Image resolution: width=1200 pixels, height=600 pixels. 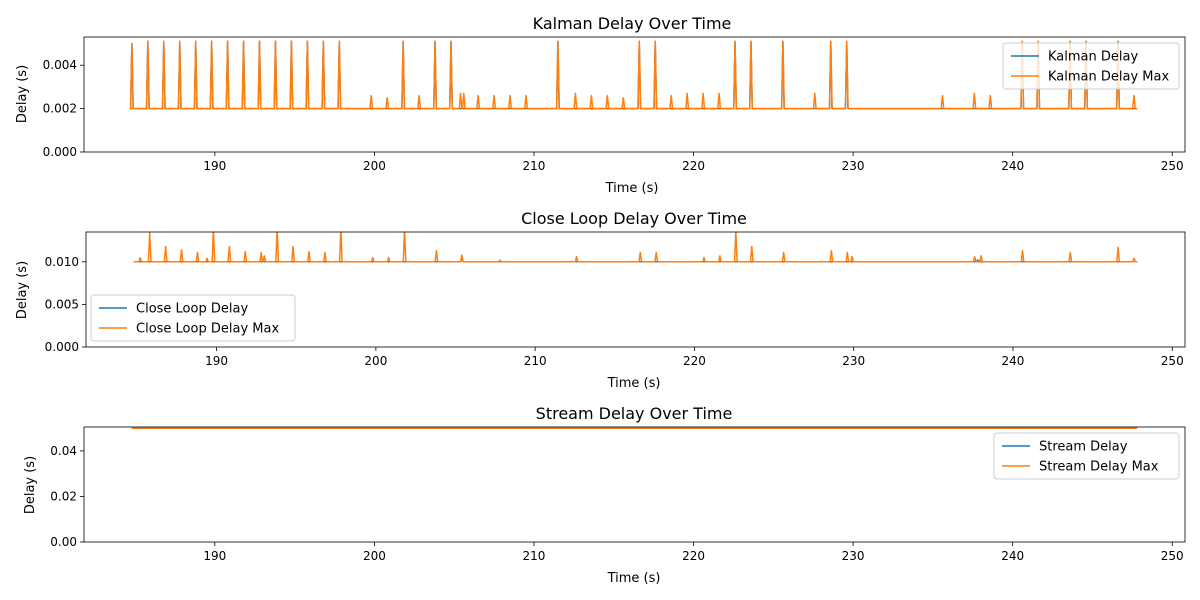 What do you see at coordinates (62, 304) in the screenshot?
I see `y-tick-label: 0.005` at bounding box center [62, 304].